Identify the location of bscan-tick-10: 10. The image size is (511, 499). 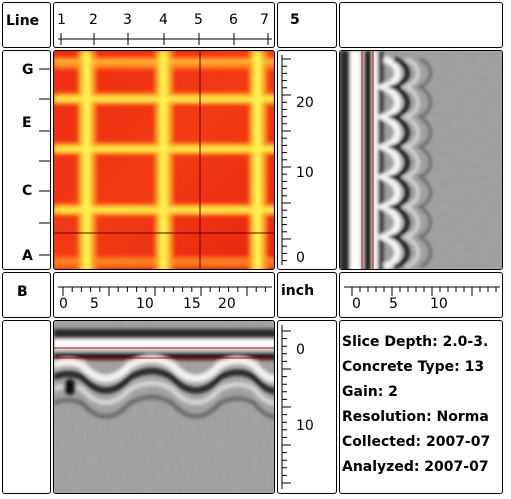
(439, 304).